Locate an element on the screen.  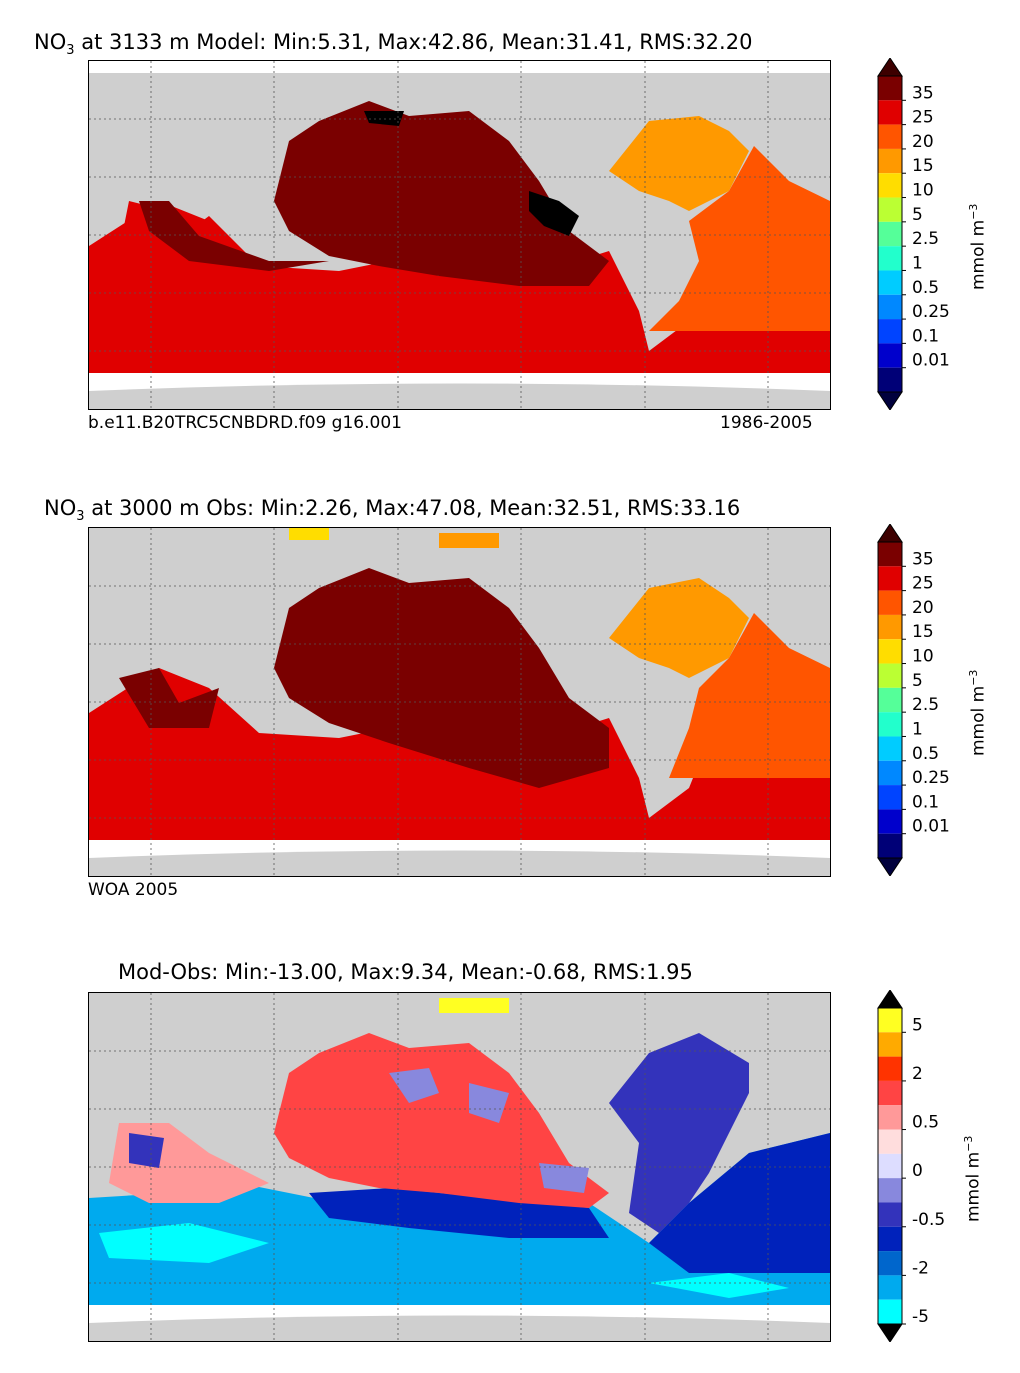
colorbar-tick-label: -5 is located at coordinates (920, 1317).